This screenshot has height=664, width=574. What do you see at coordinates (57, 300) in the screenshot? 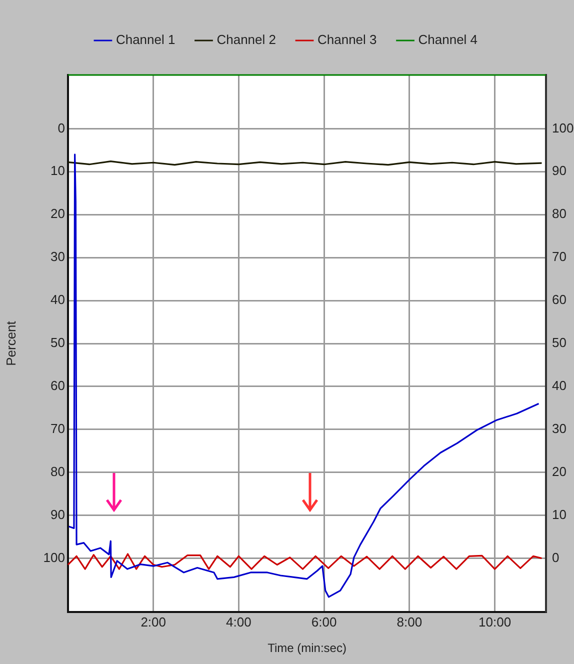
I see `y-tick-label: 40` at bounding box center [57, 300].